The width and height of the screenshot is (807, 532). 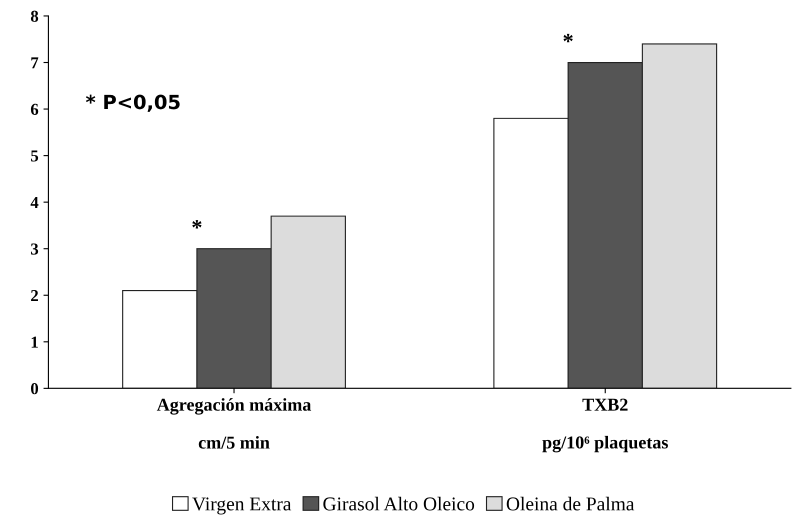 I want to click on y-tick-label: 7, so click(x=34, y=62).